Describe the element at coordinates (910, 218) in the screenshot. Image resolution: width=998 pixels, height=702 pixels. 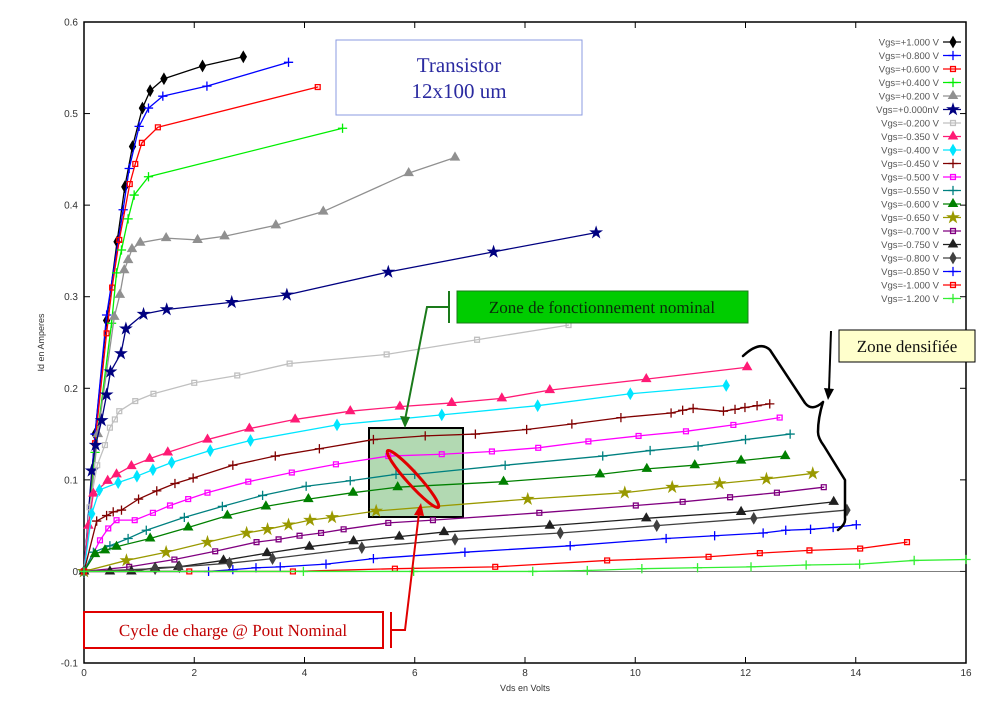
I see `legend-label: Vgs=-0.650 V` at that location.